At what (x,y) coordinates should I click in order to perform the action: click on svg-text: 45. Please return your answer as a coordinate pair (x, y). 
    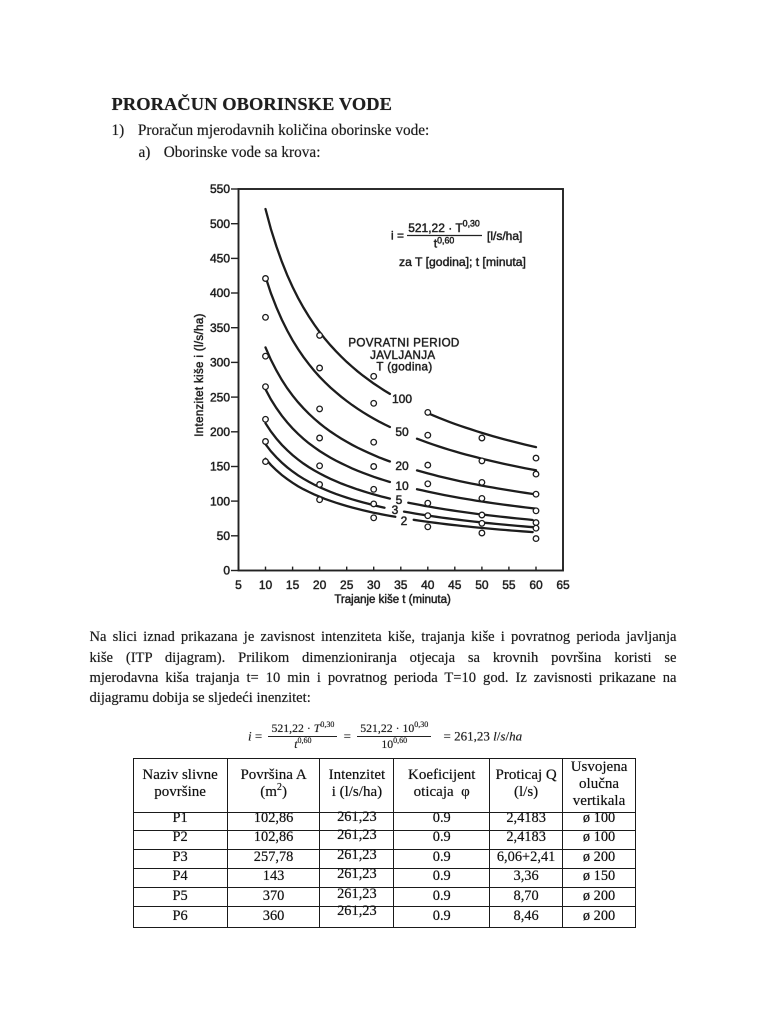
    Looking at the image, I should click on (455, 585).